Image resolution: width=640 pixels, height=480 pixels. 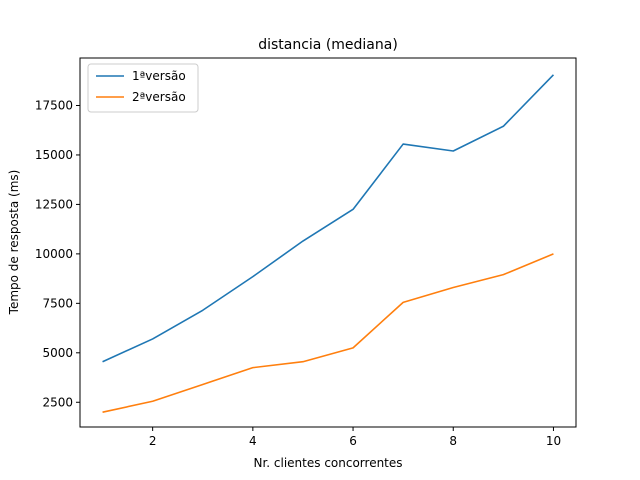 I want to click on y-tick-label: 5000, so click(x=57, y=353).